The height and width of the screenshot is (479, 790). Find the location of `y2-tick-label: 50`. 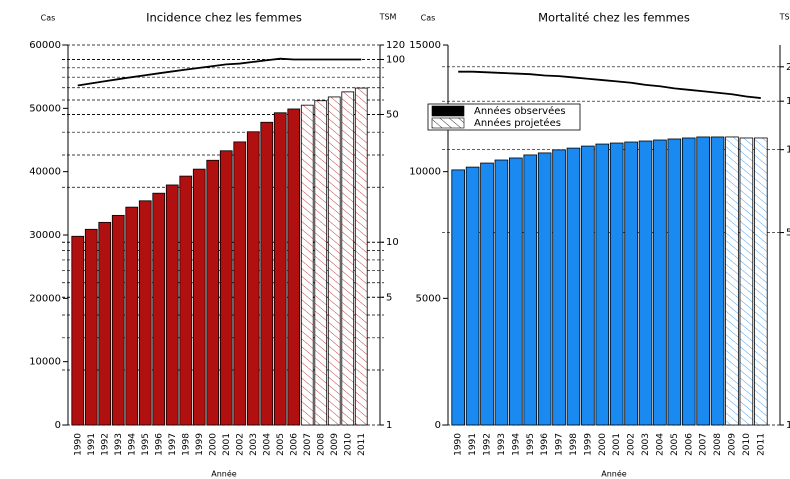

y2-tick-label: 50 is located at coordinates (392, 114).